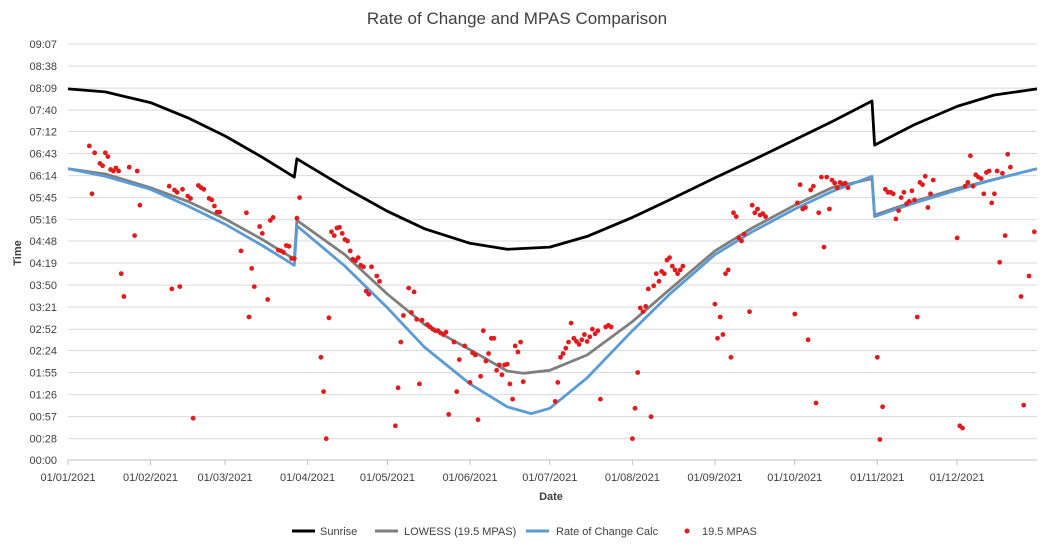 This screenshot has width=1041, height=552. What do you see at coordinates (687, 531) in the screenshot?
I see `legend-swatch-mpas` at bounding box center [687, 531].